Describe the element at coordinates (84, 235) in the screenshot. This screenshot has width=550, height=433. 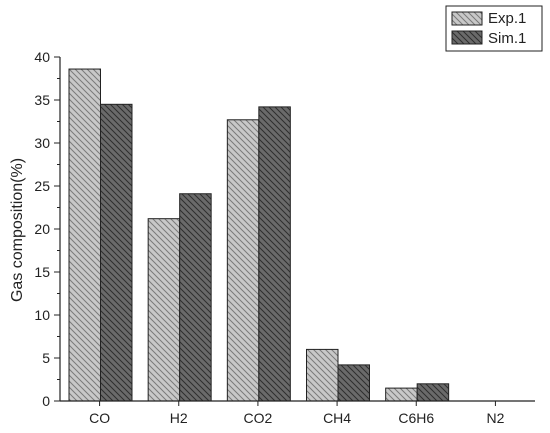
I see `bar-exp1-co` at that location.